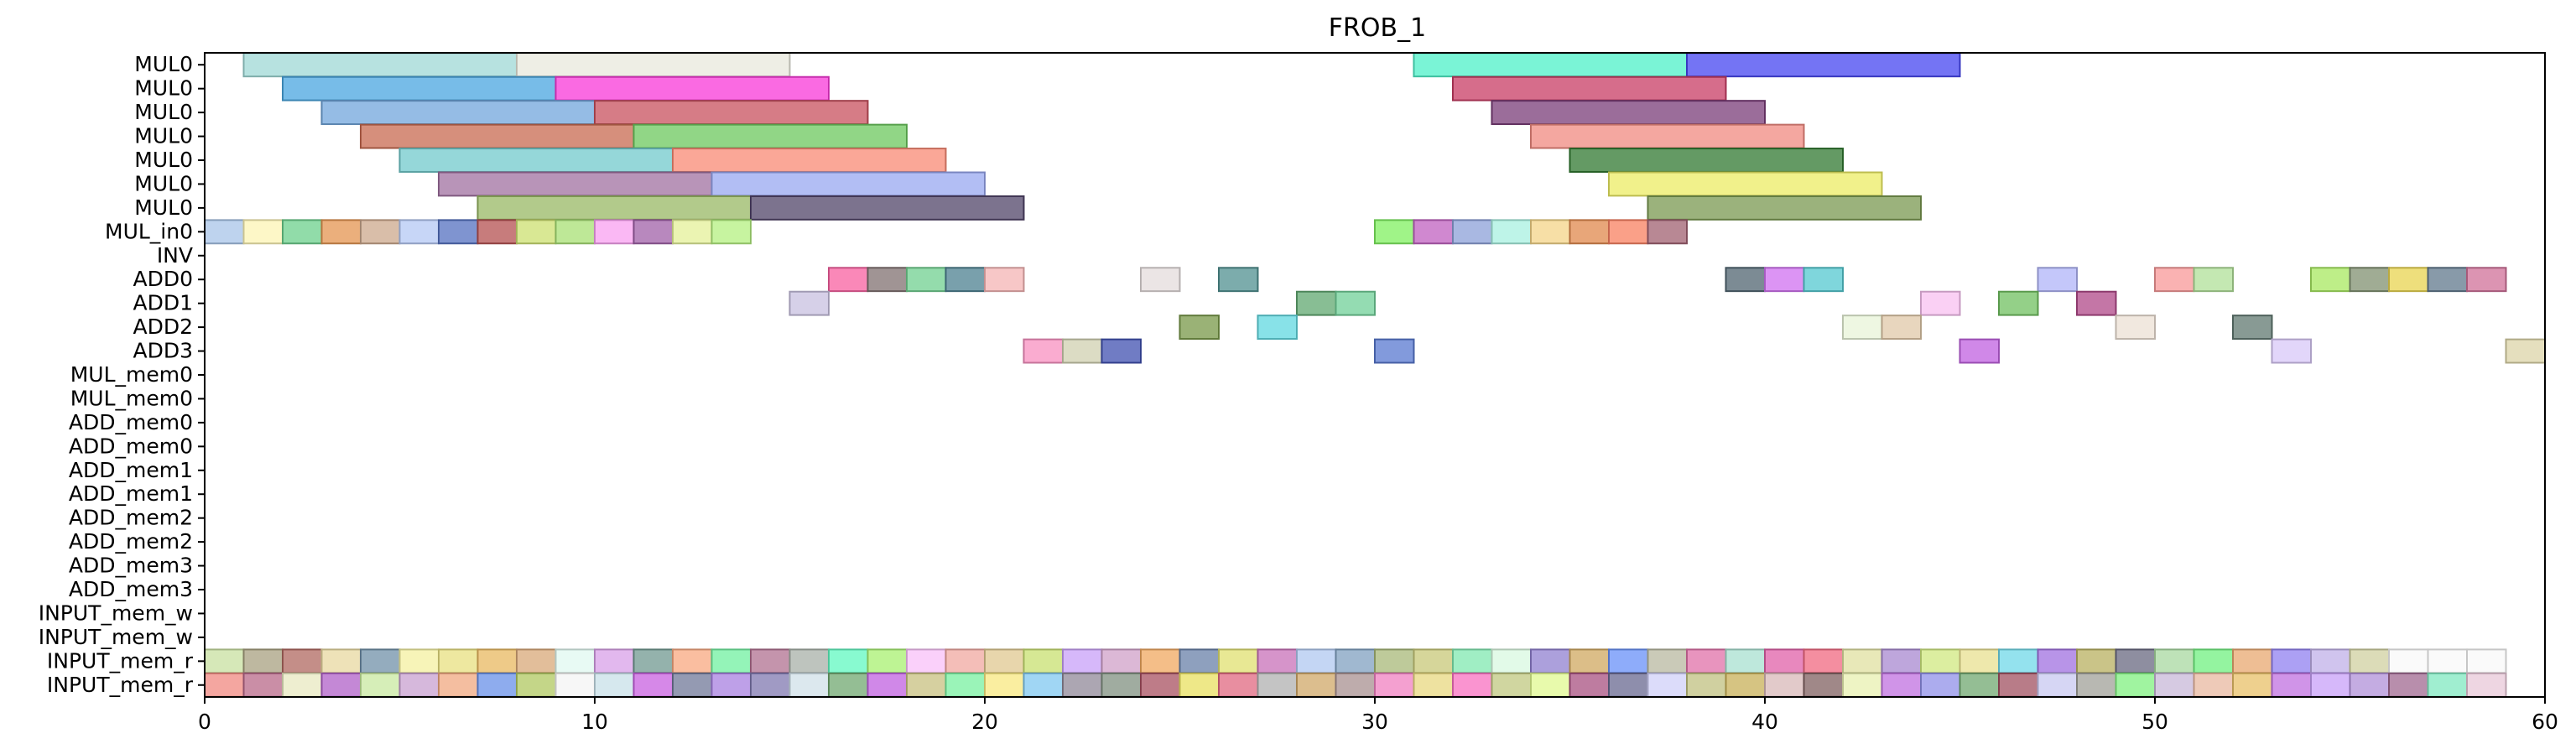 Image resolution: width=2576 pixels, height=754 pixels. I want to click on x-tick-label: 40, so click(1764, 722).